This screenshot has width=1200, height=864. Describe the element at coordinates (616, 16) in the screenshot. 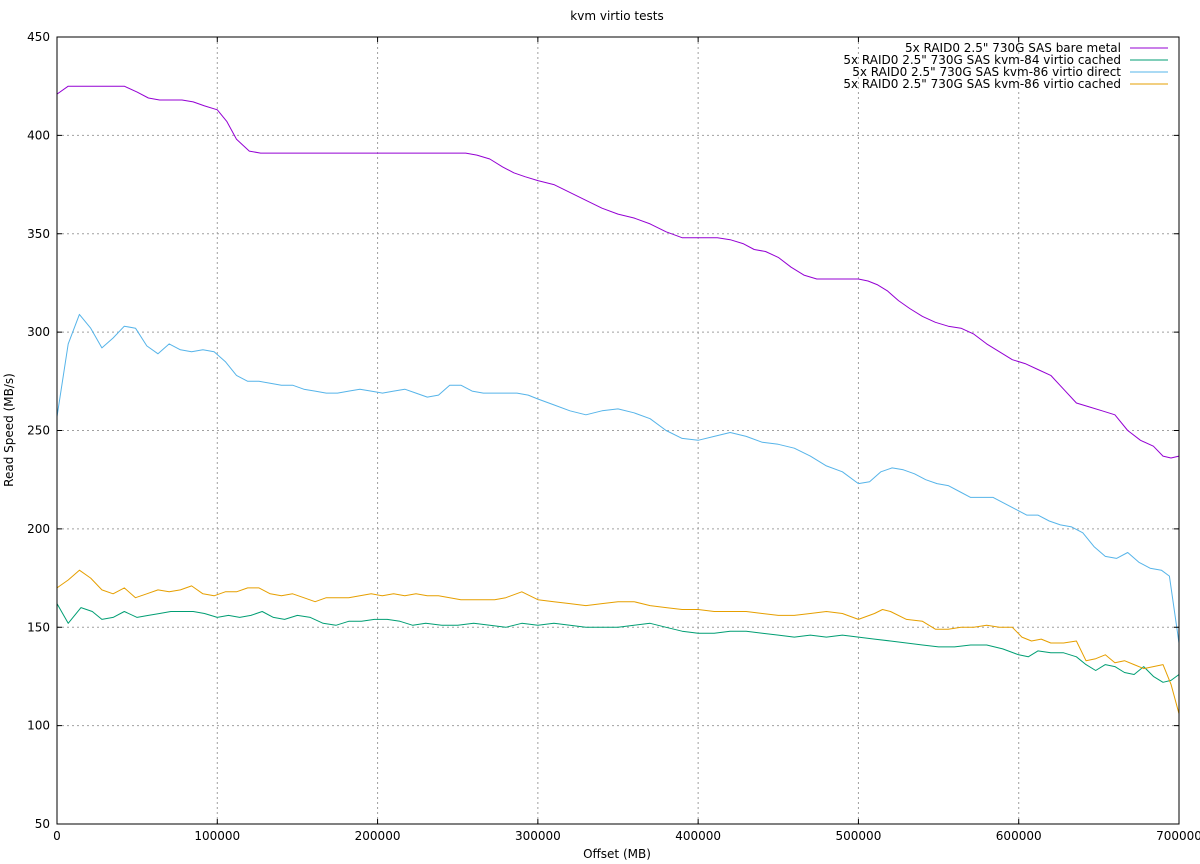

I see `chart-title: kvm virtio tests` at that location.